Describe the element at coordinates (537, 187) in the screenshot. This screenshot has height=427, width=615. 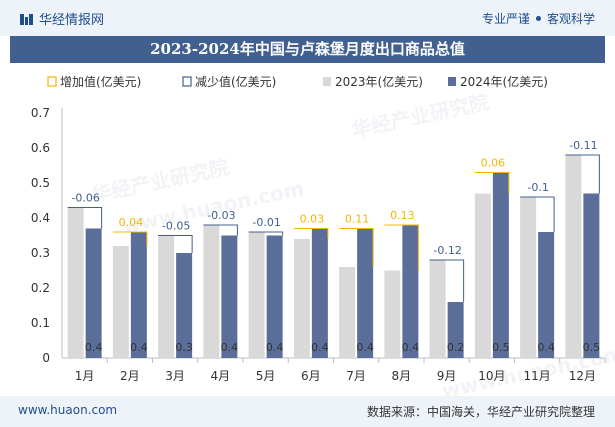
I see `change-label: -0.1` at that location.